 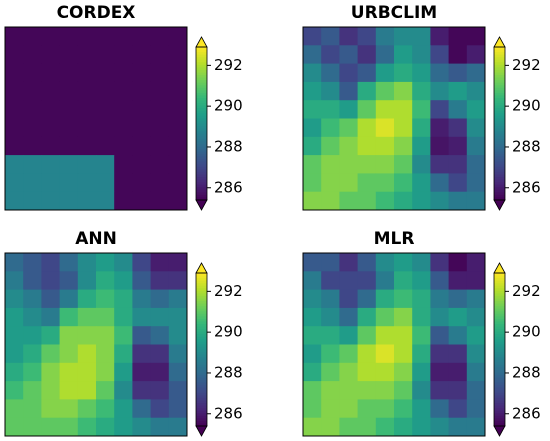 I want to click on colorbar-tick-label: 290, so click(x=526, y=106).